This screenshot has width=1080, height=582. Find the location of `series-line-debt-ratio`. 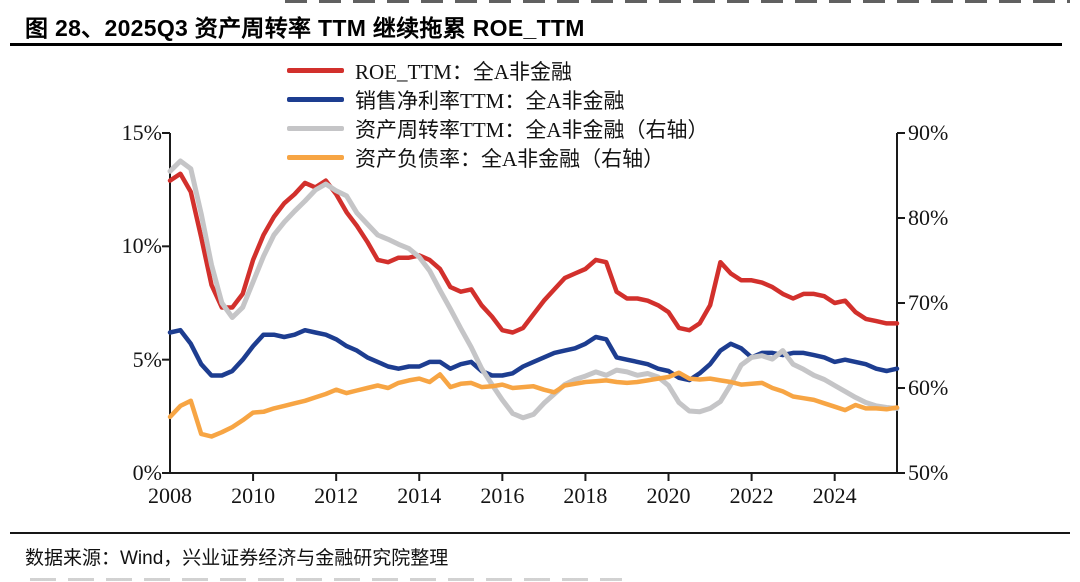

series-line-debt-ratio is located at coordinates (533, 404).